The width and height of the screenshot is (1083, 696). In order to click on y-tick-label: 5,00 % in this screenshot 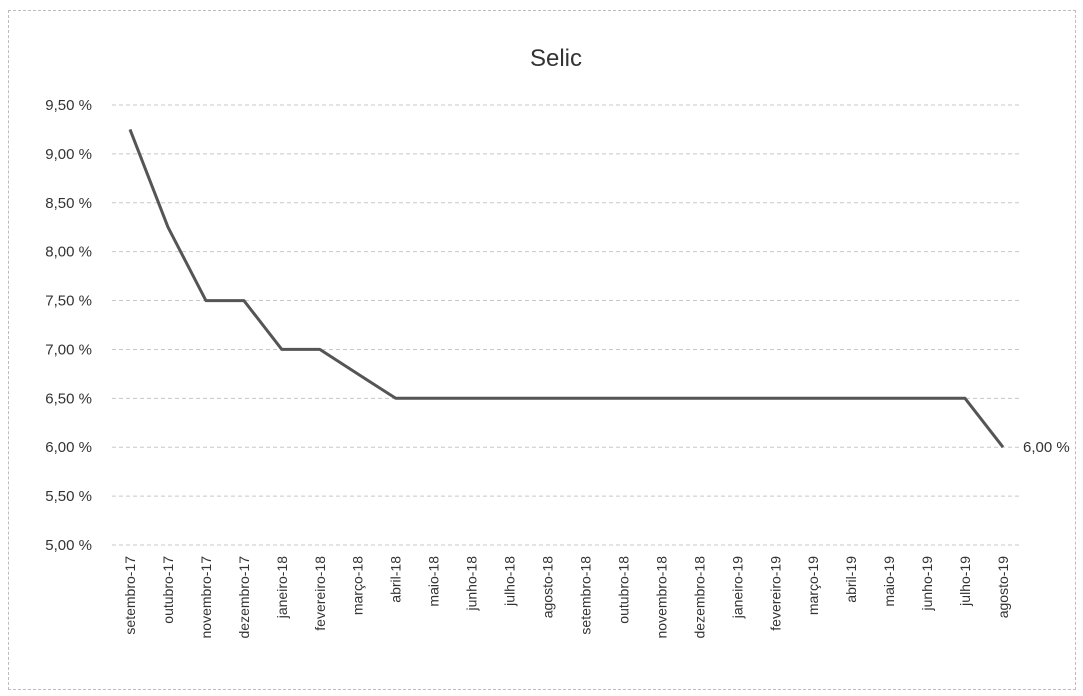, I will do `click(68, 545)`.